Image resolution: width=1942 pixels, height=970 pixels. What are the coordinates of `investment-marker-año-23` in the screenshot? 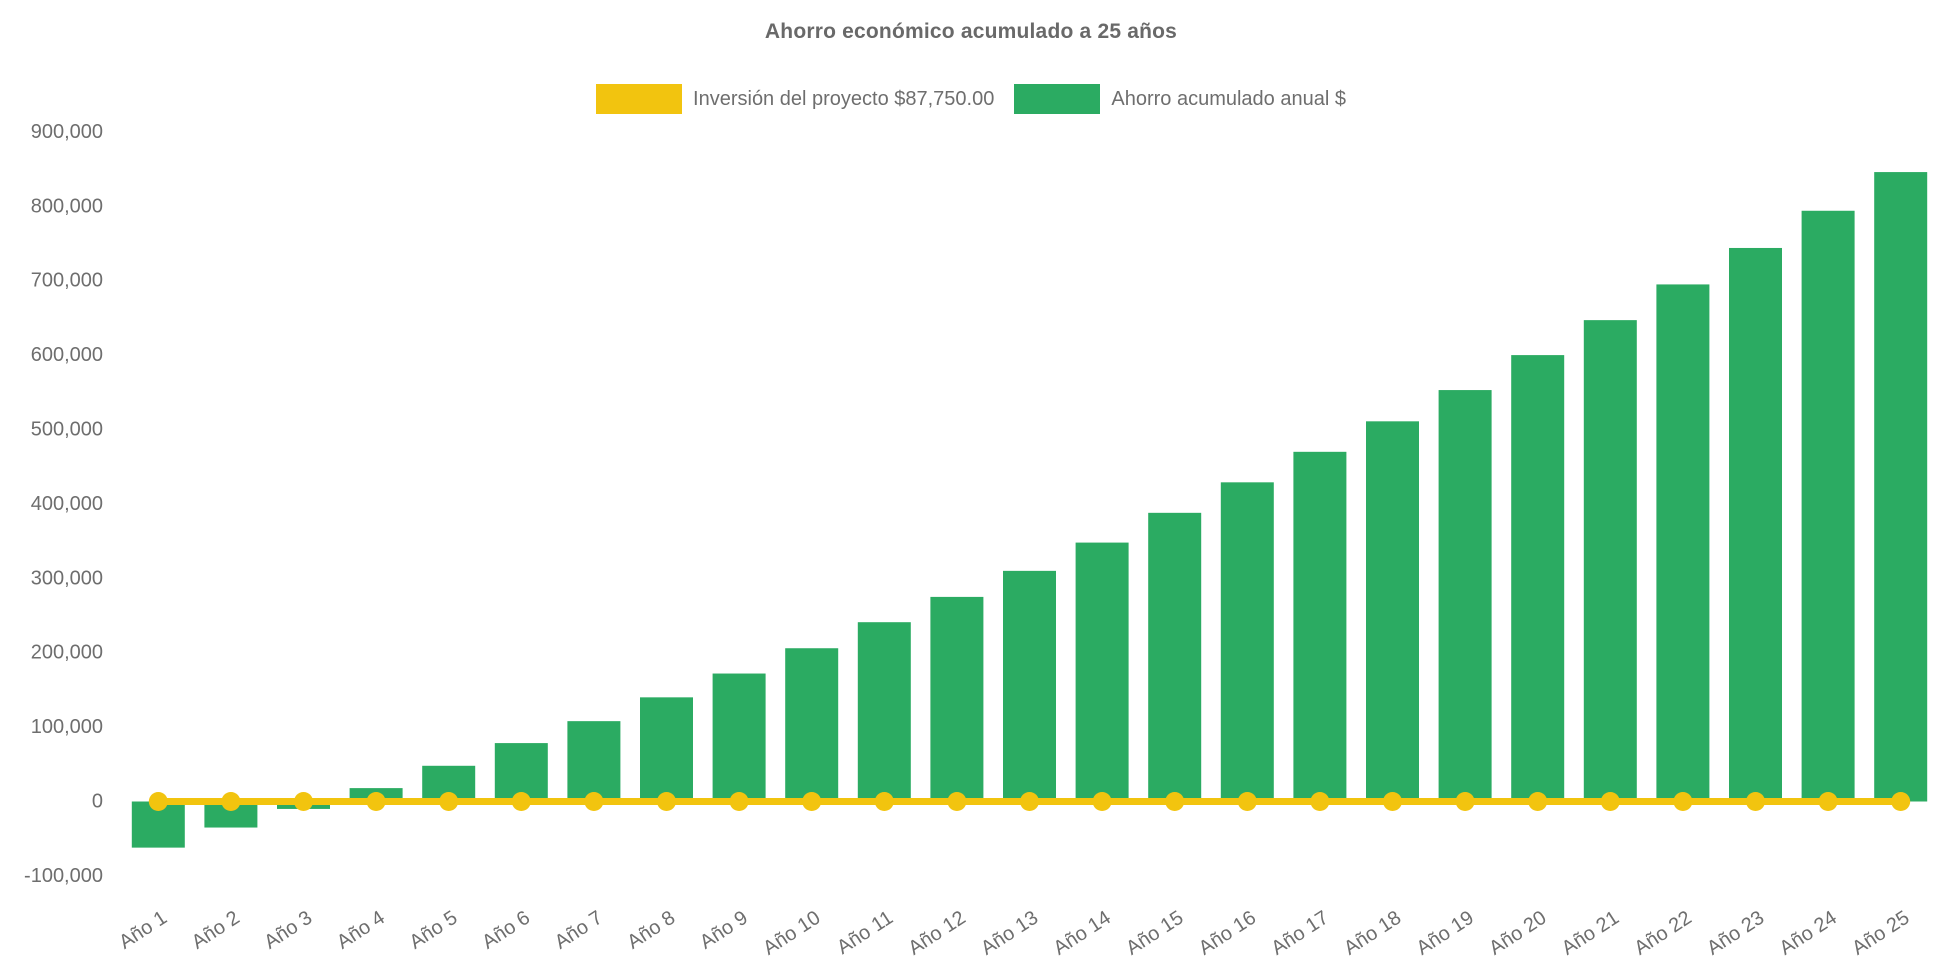 It's located at (1755, 801).